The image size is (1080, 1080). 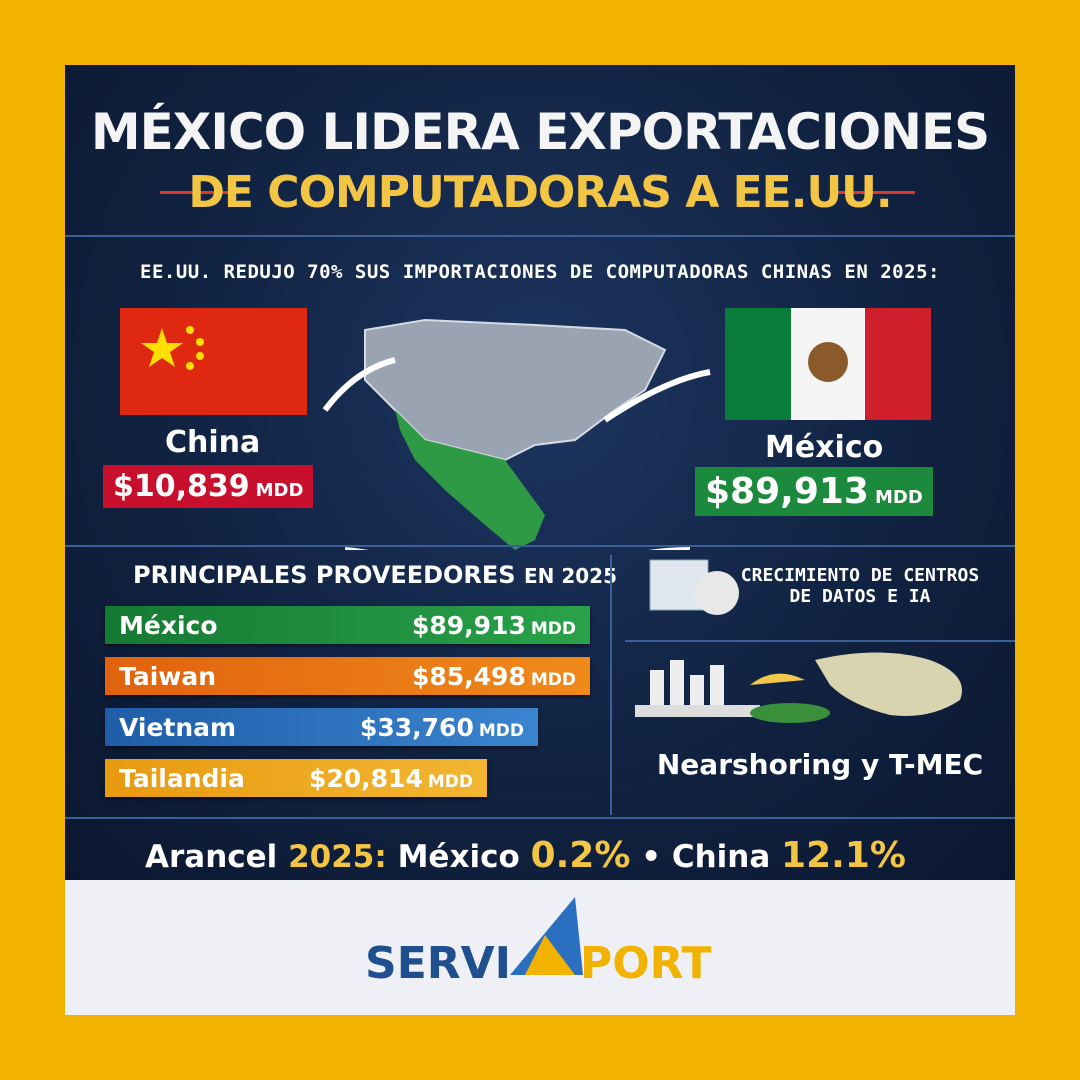 What do you see at coordinates (162, 347) in the screenshot?
I see `star` at bounding box center [162, 347].